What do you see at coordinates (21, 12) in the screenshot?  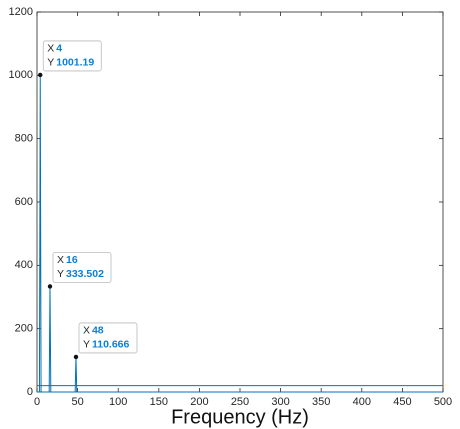 I see `y-tick-label: 1200` at bounding box center [21, 12].